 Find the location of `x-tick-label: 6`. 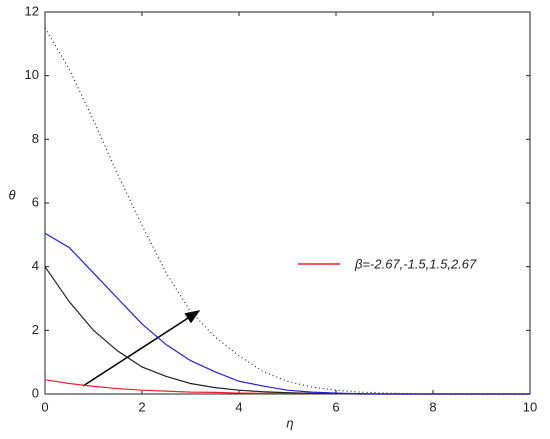

x-tick-label: 6 is located at coordinates (335, 406).